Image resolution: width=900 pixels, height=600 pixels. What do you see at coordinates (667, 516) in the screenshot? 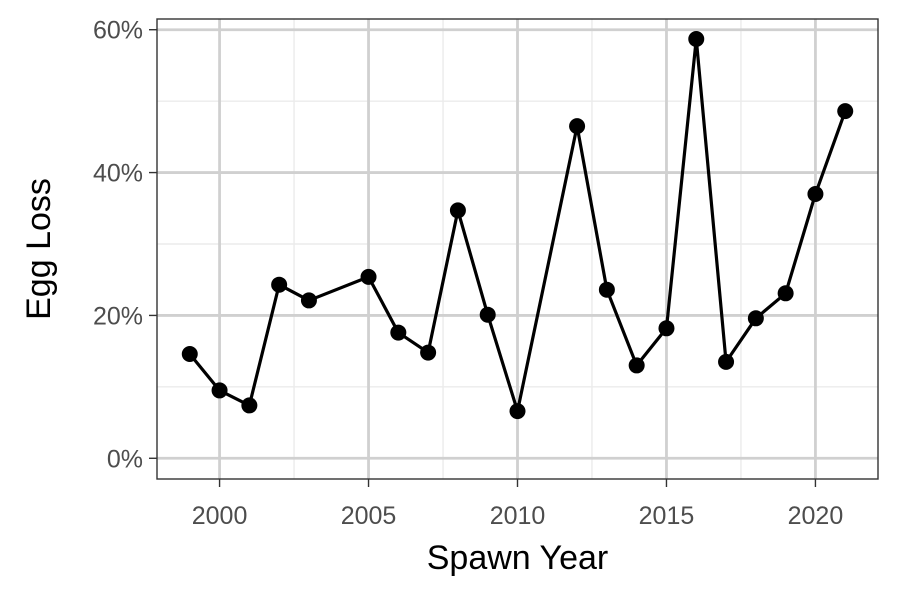
I see `x-tick-label: 2015` at bounding box center [667, 516].